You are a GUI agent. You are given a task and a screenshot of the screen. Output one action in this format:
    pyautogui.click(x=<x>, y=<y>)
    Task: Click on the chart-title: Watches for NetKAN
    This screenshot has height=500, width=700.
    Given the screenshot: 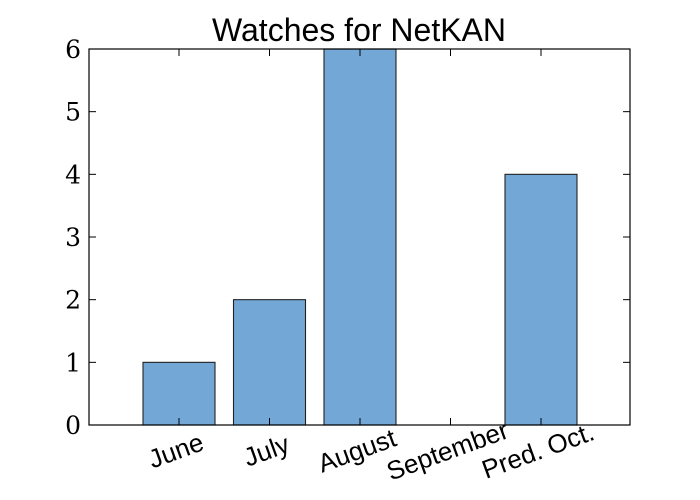 What is the action you would take?
    pyautogui.click(x=359, y=30)
    